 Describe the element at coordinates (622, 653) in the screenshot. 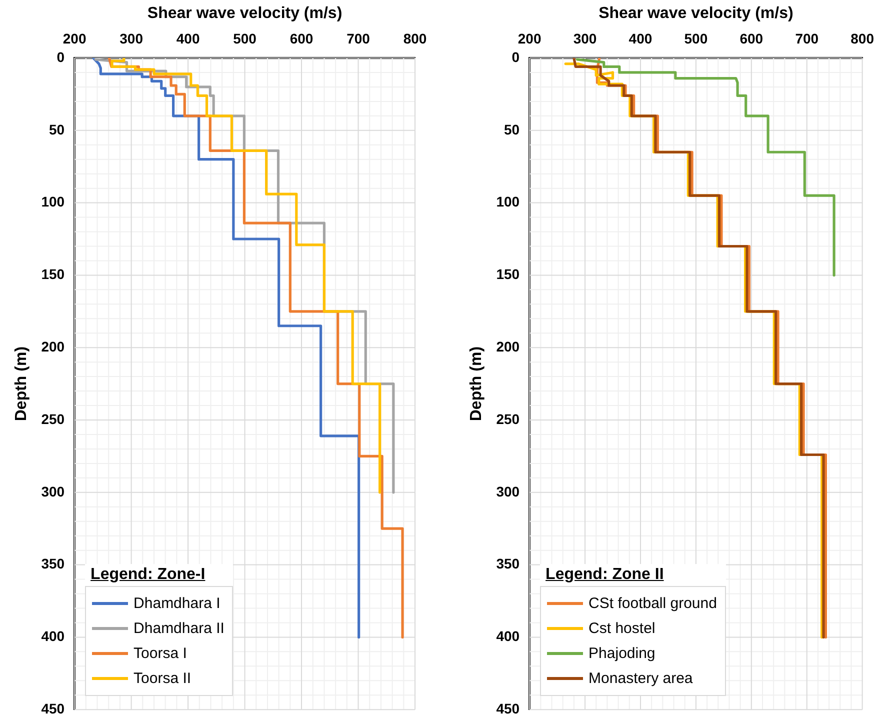

I see `legend-label: Phajoding` at that location.